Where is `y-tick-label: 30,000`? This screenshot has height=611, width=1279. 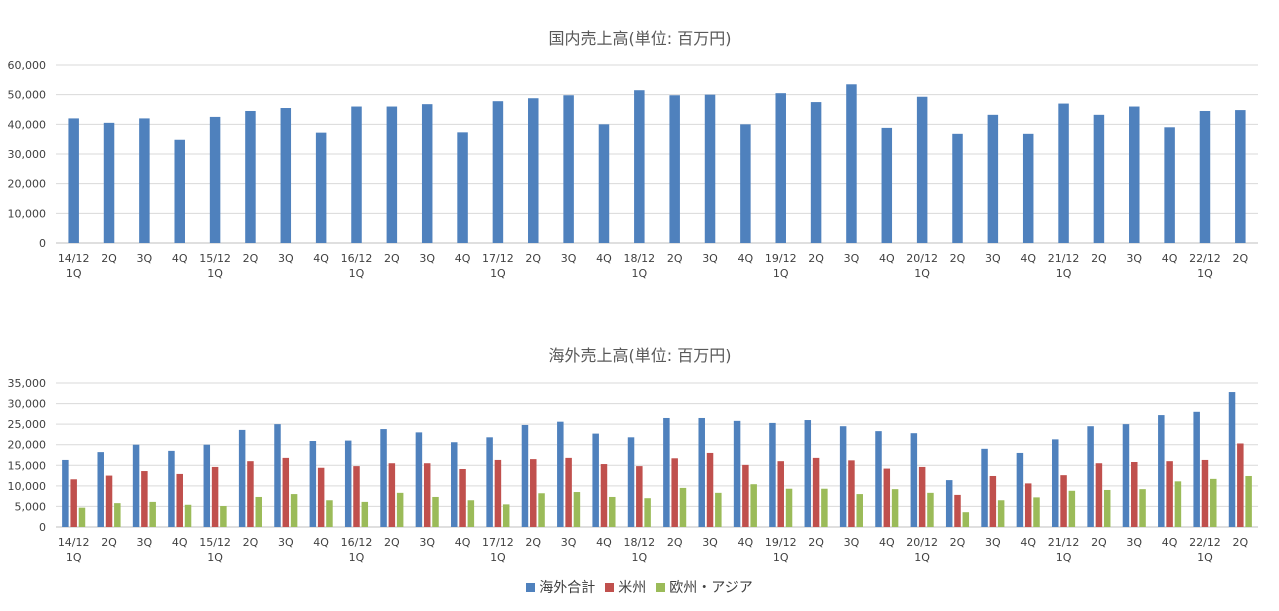
y-tick-label: 30,000 is located at coordinates (27, 154).